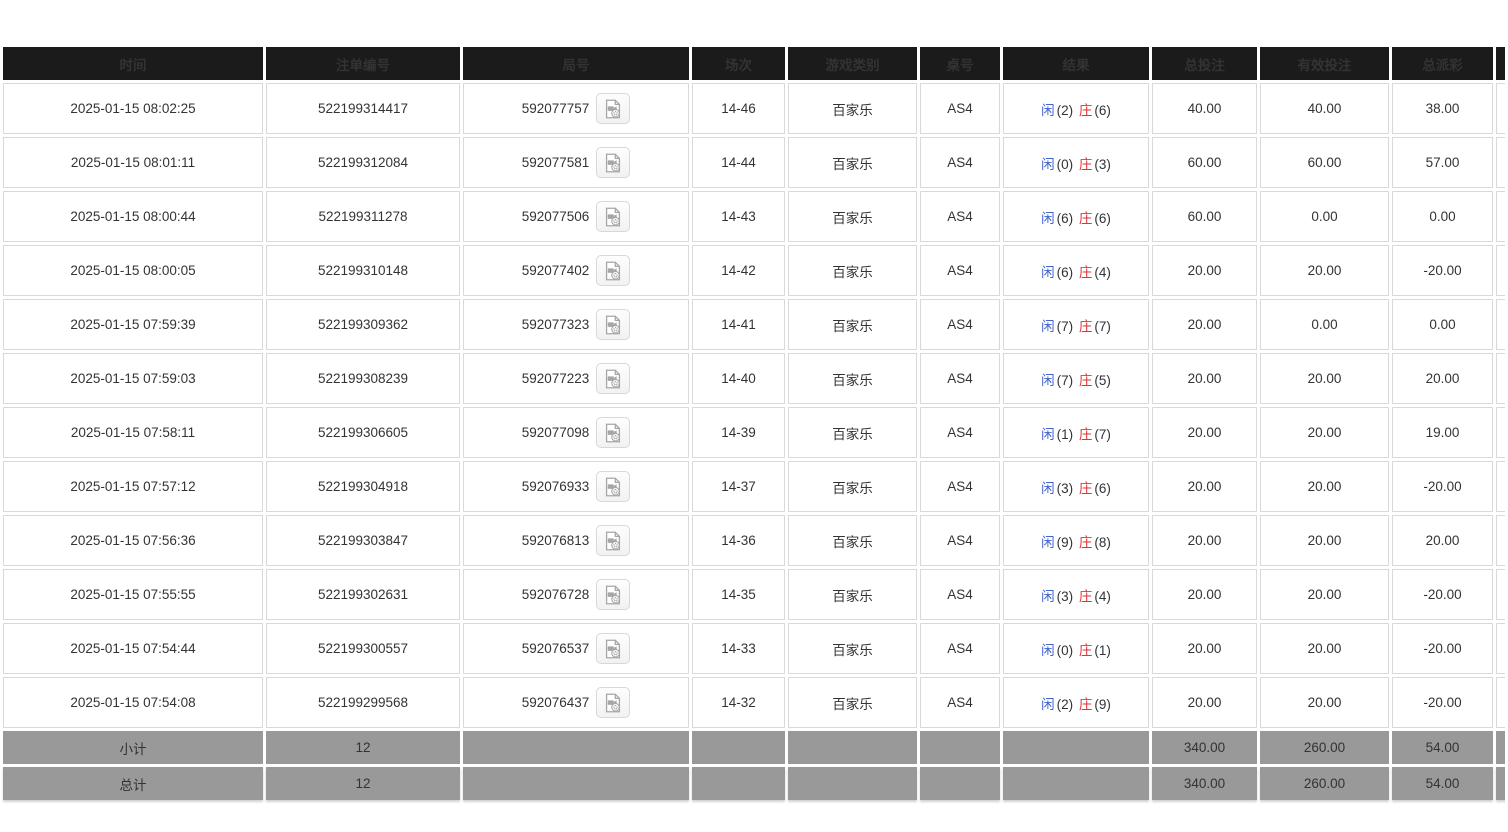  I want to click on result-cell: 闲 (2) 庄 (6), so click(1076, 108).